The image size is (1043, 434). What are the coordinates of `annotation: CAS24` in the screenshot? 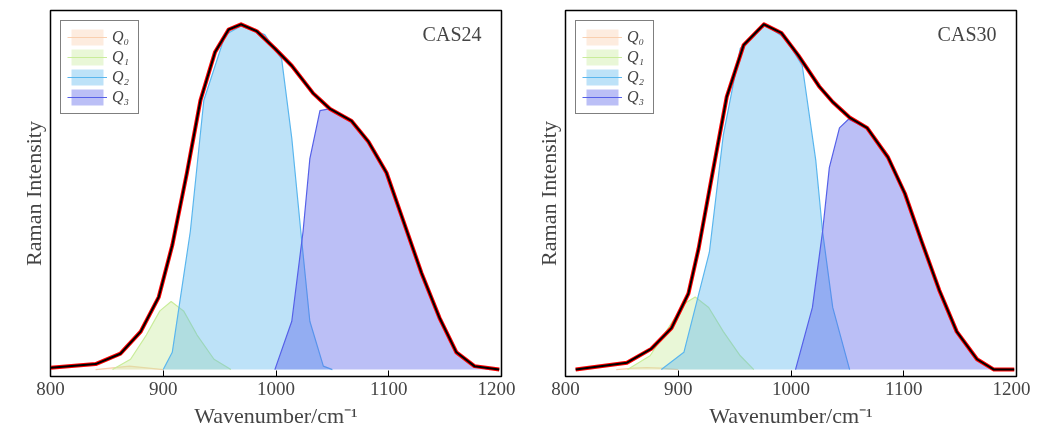 It's located at (452, 33).